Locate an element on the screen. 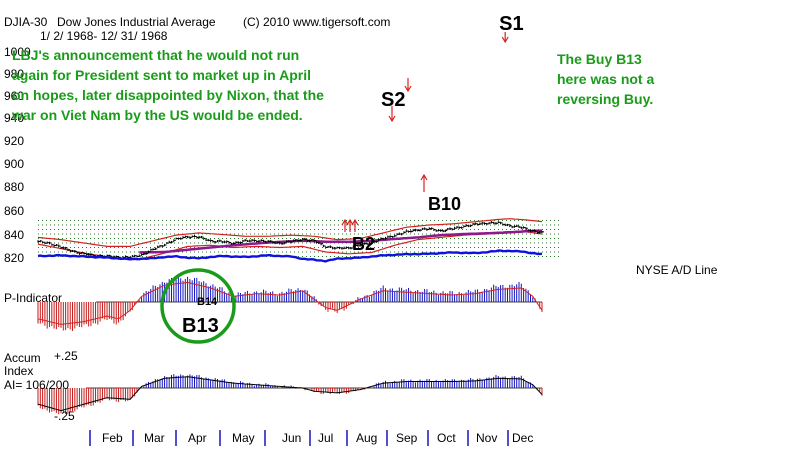 Image resolution: width=800 pixels, height=450 pixels. header-date-range: 1/ 2/ 1968- 12/ 31/ 1968 is located at coordinates (104, 36).